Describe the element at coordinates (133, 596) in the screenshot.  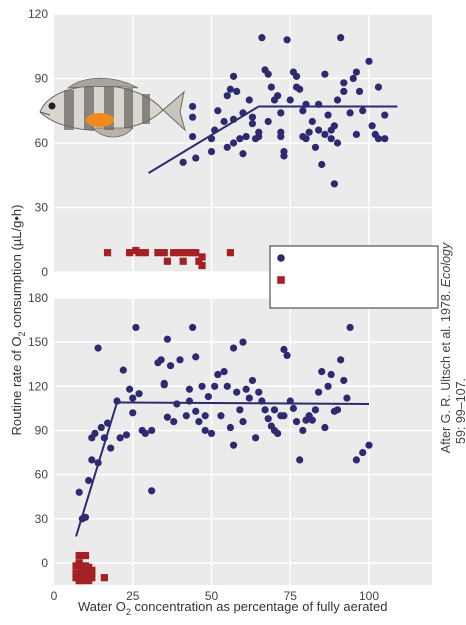
I see `bottom-x-tick-label: 25` at that location.